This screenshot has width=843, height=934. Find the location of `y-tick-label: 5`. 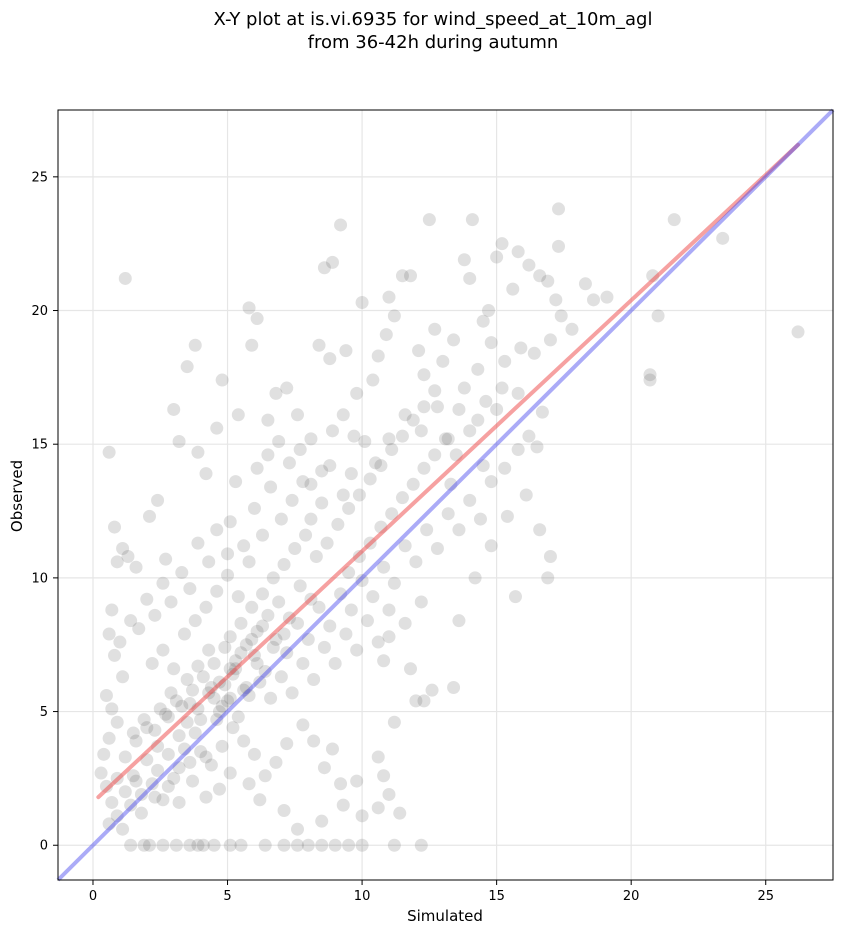

y-tick-label: 5 is located at coordinates (44, 712).